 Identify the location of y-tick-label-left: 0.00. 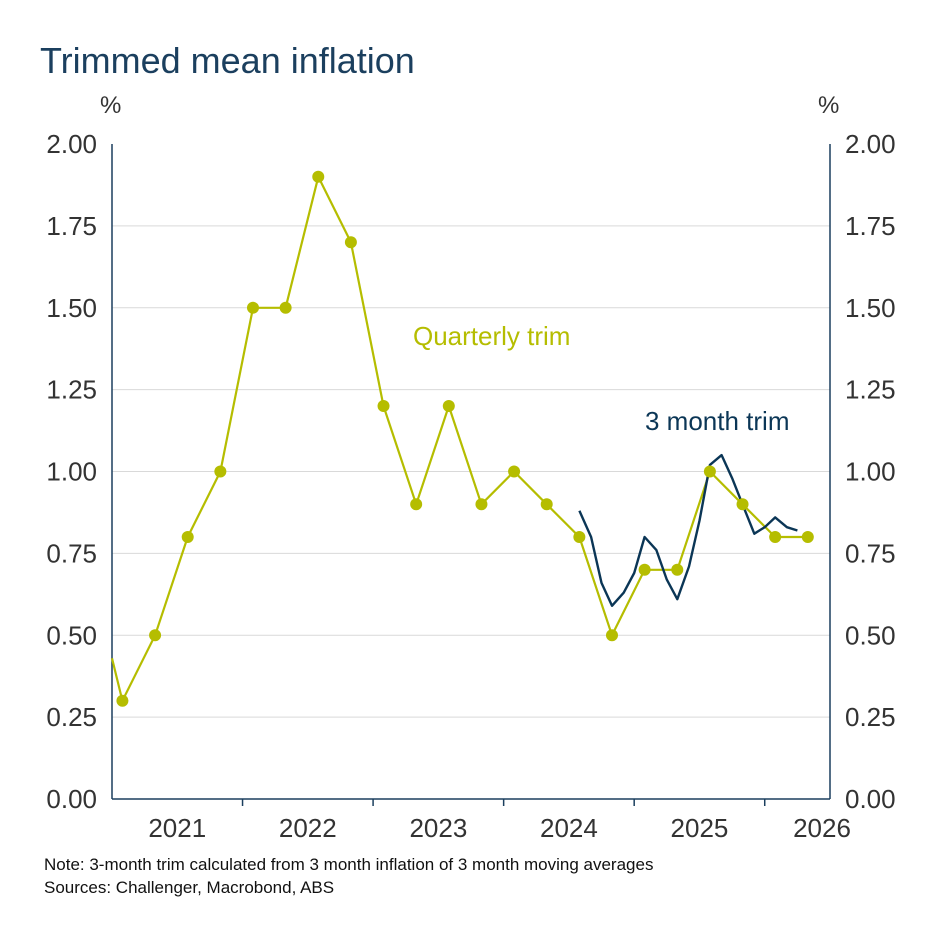
(71, 799).